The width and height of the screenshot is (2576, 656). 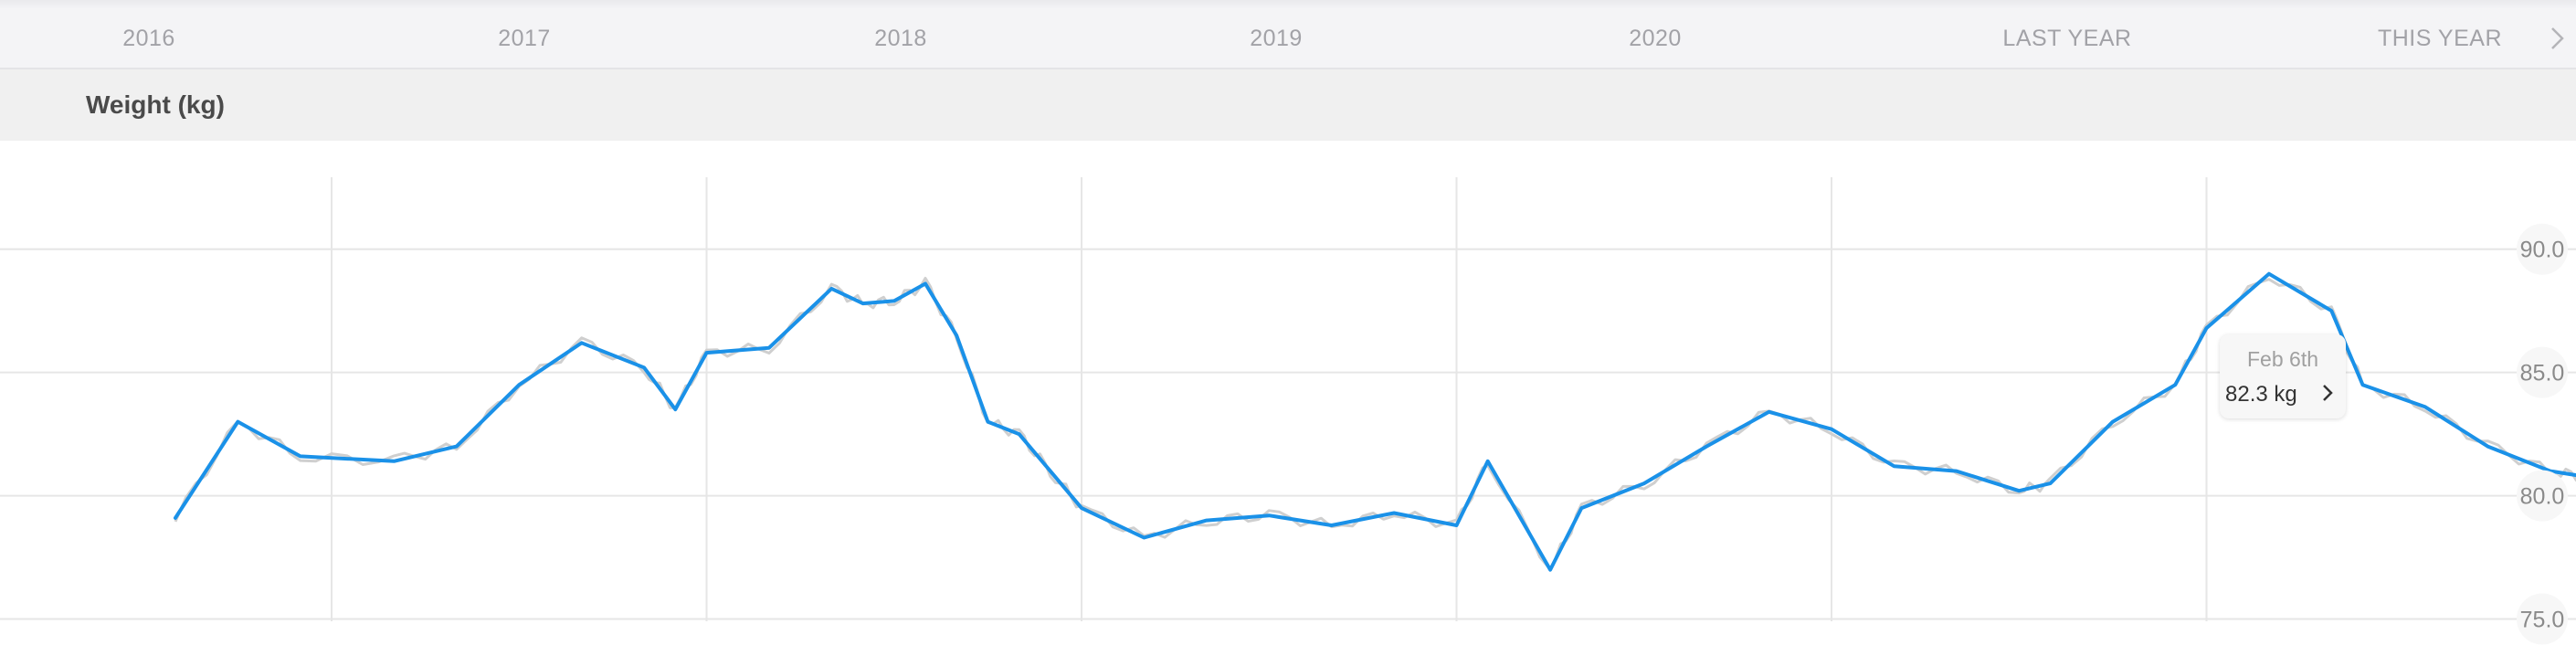 I want to click on y-tick-label: 75.0, so click(x=2542, y=620).